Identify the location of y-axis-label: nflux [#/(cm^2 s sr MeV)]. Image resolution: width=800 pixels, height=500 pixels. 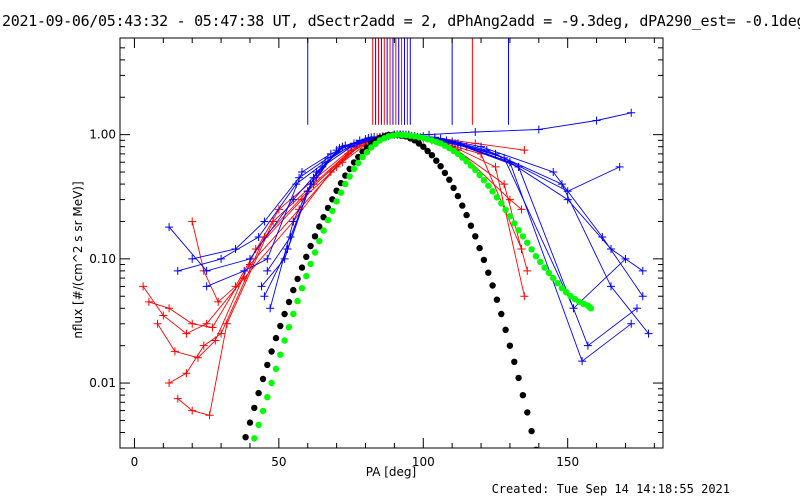
(78, 259).